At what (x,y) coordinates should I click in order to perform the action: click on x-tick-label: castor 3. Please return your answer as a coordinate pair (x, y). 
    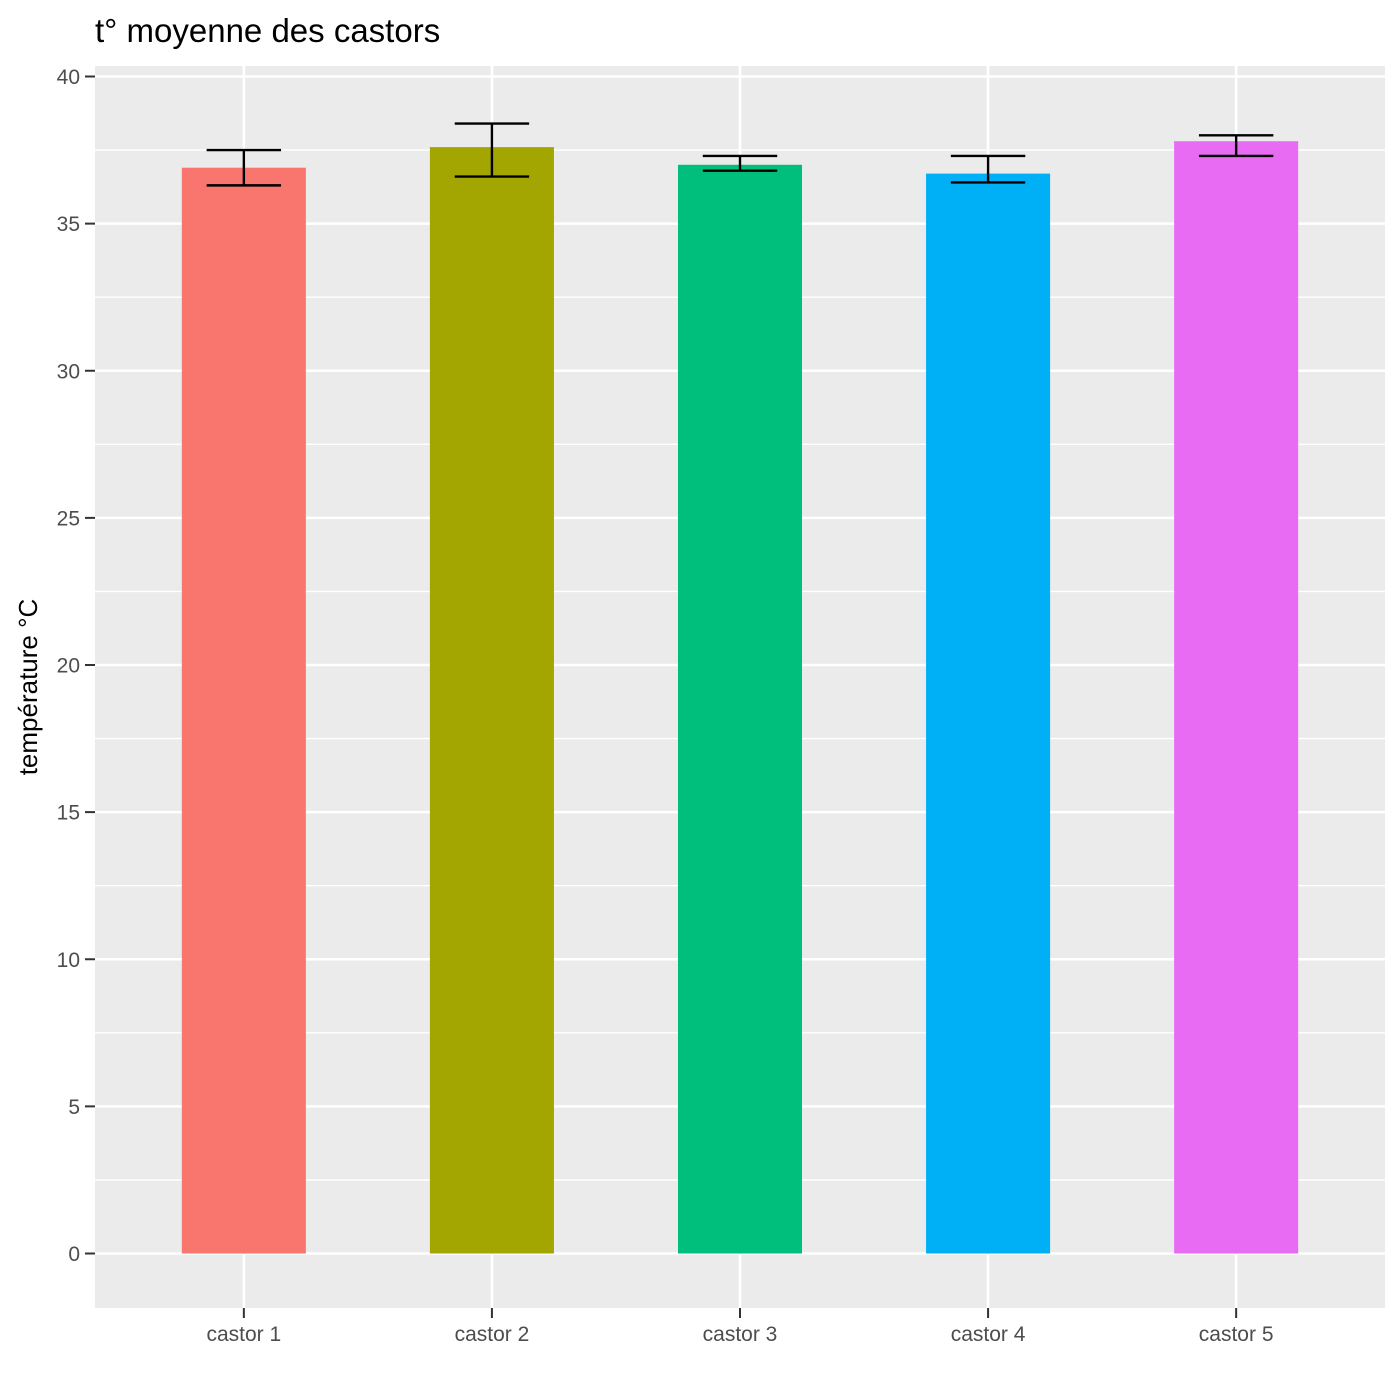
    Looking at the image, I should click on (740, 1334).